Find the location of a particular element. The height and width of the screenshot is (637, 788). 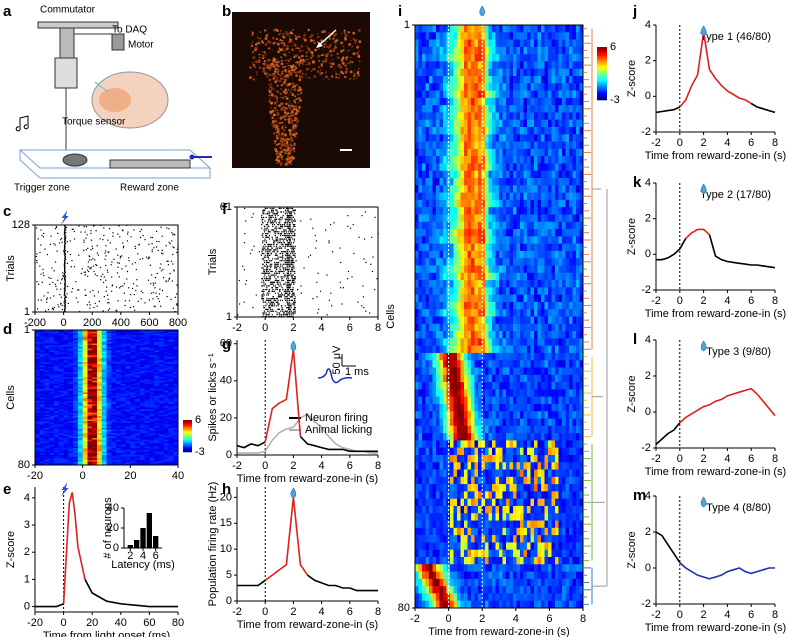

schematic-label: Torque sensor is located at coordinates (94, 122).